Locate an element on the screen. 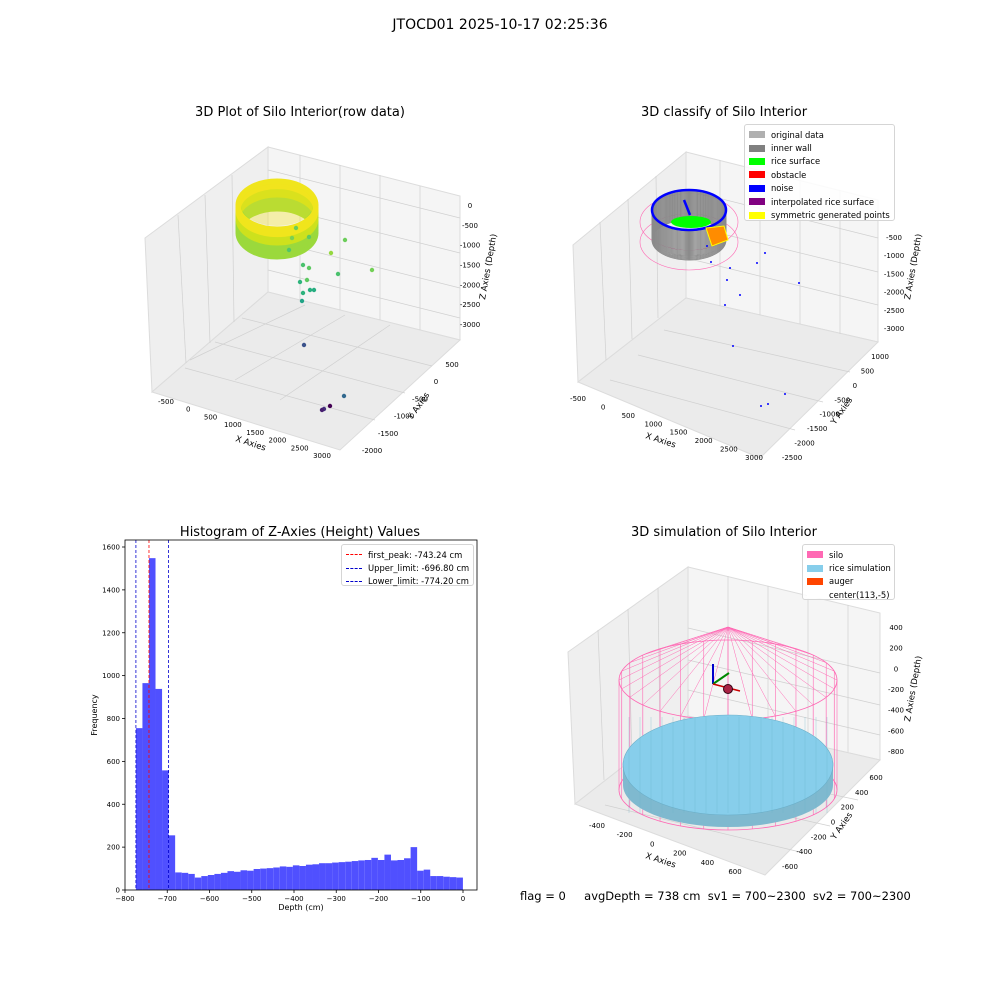  z-tick-label: 200 is located at coordinates (895, 649).